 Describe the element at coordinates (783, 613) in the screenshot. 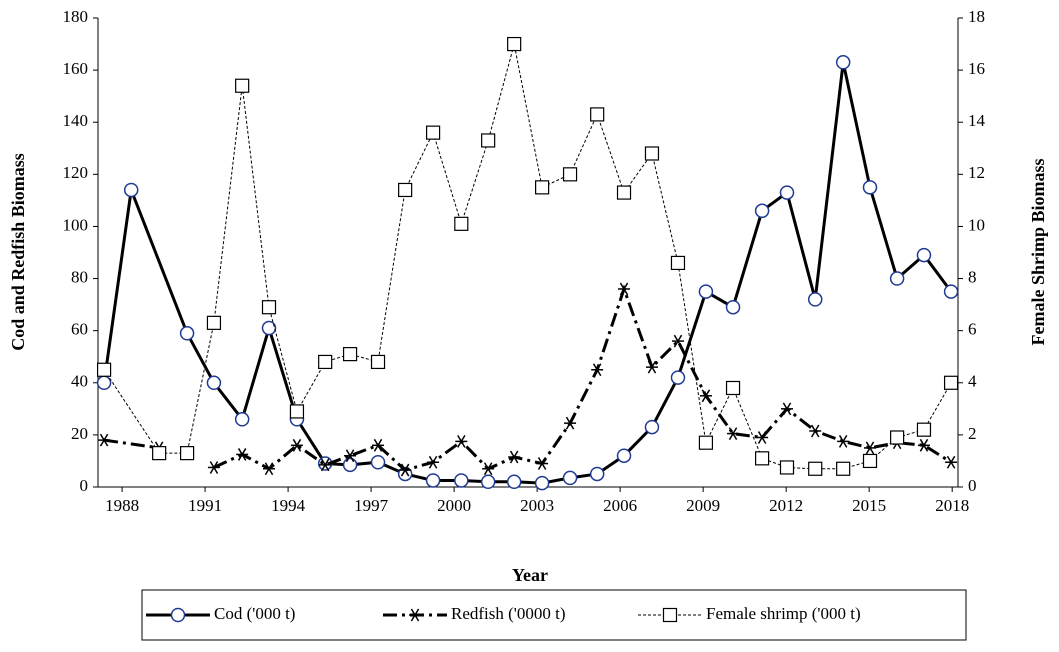

I see `legend-label: Female shrimp ('000 t)` at that location.